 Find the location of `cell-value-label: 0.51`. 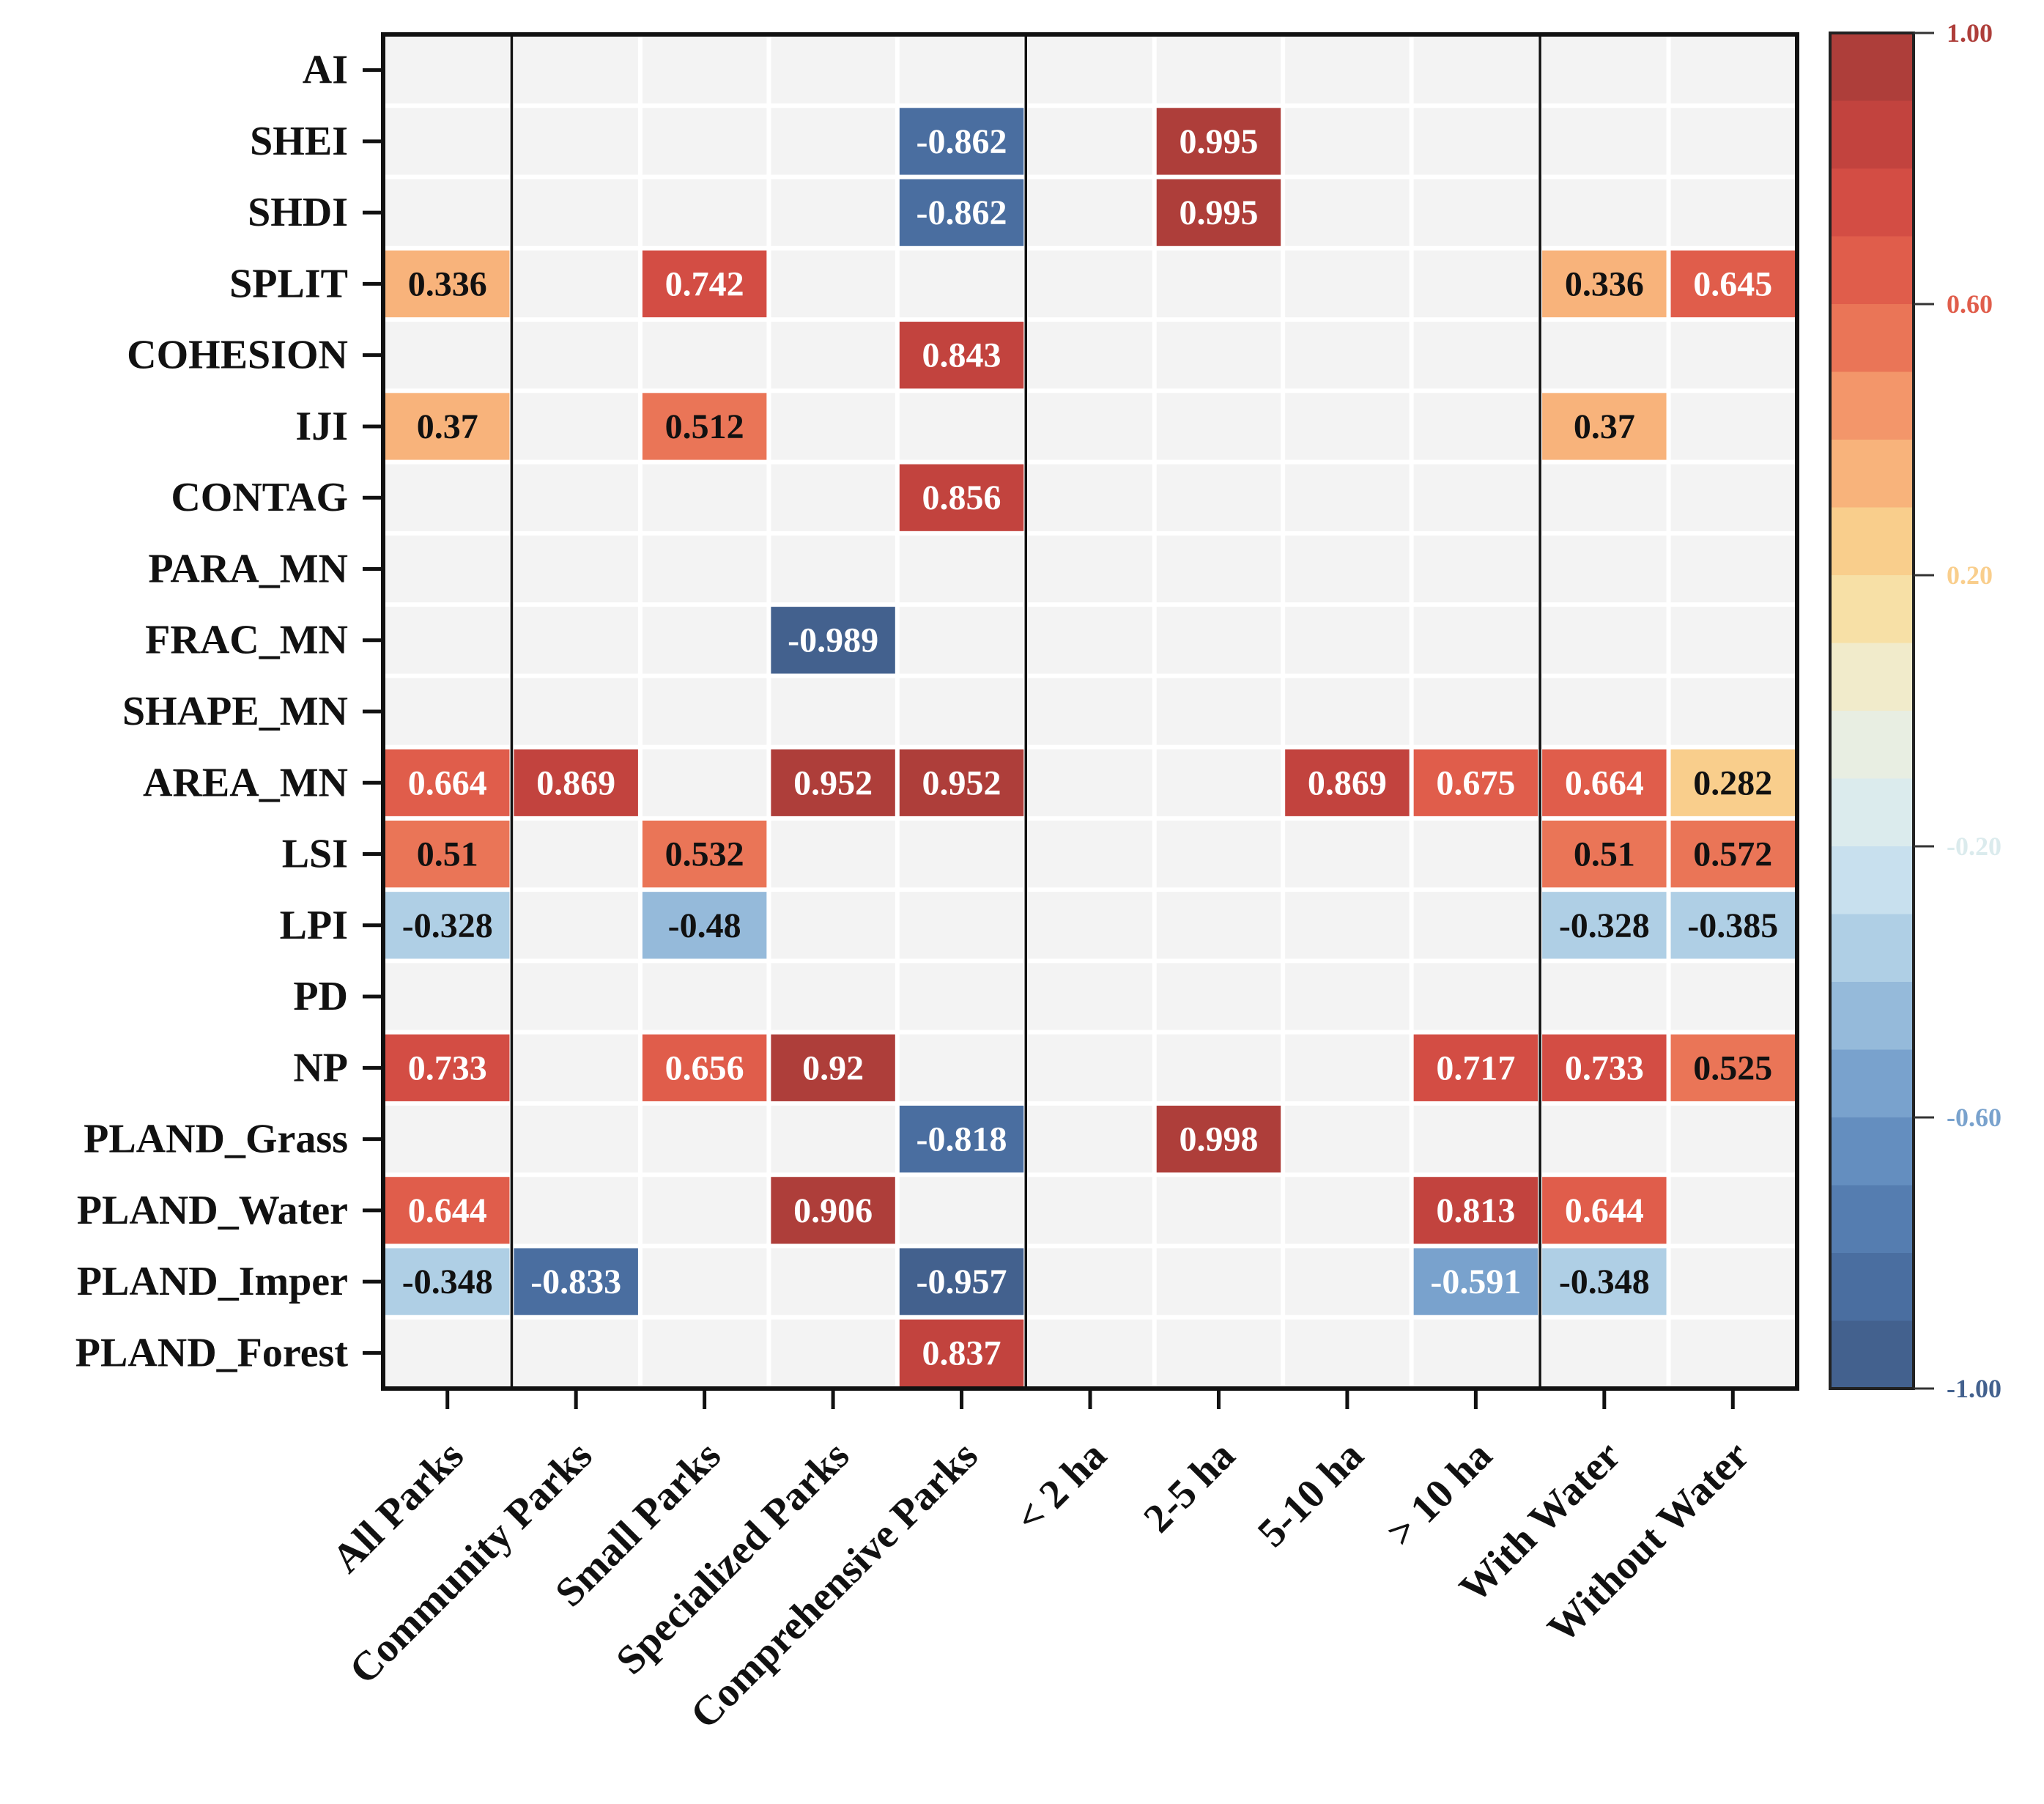

cell-value-label: 0.51 is located at coordinates (1604, 855).